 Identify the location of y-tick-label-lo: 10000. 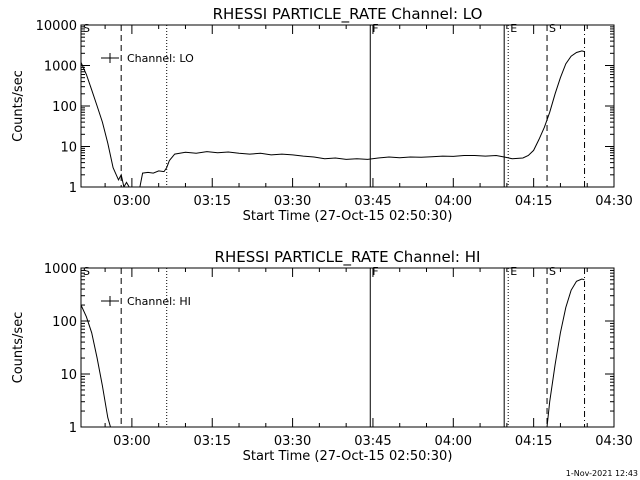
(56, 26).